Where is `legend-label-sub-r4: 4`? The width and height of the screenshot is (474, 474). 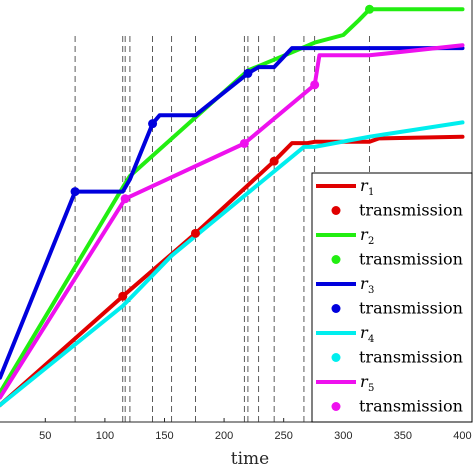 legend-label-sub-r4: 4 is located at coordinates (371, 339).